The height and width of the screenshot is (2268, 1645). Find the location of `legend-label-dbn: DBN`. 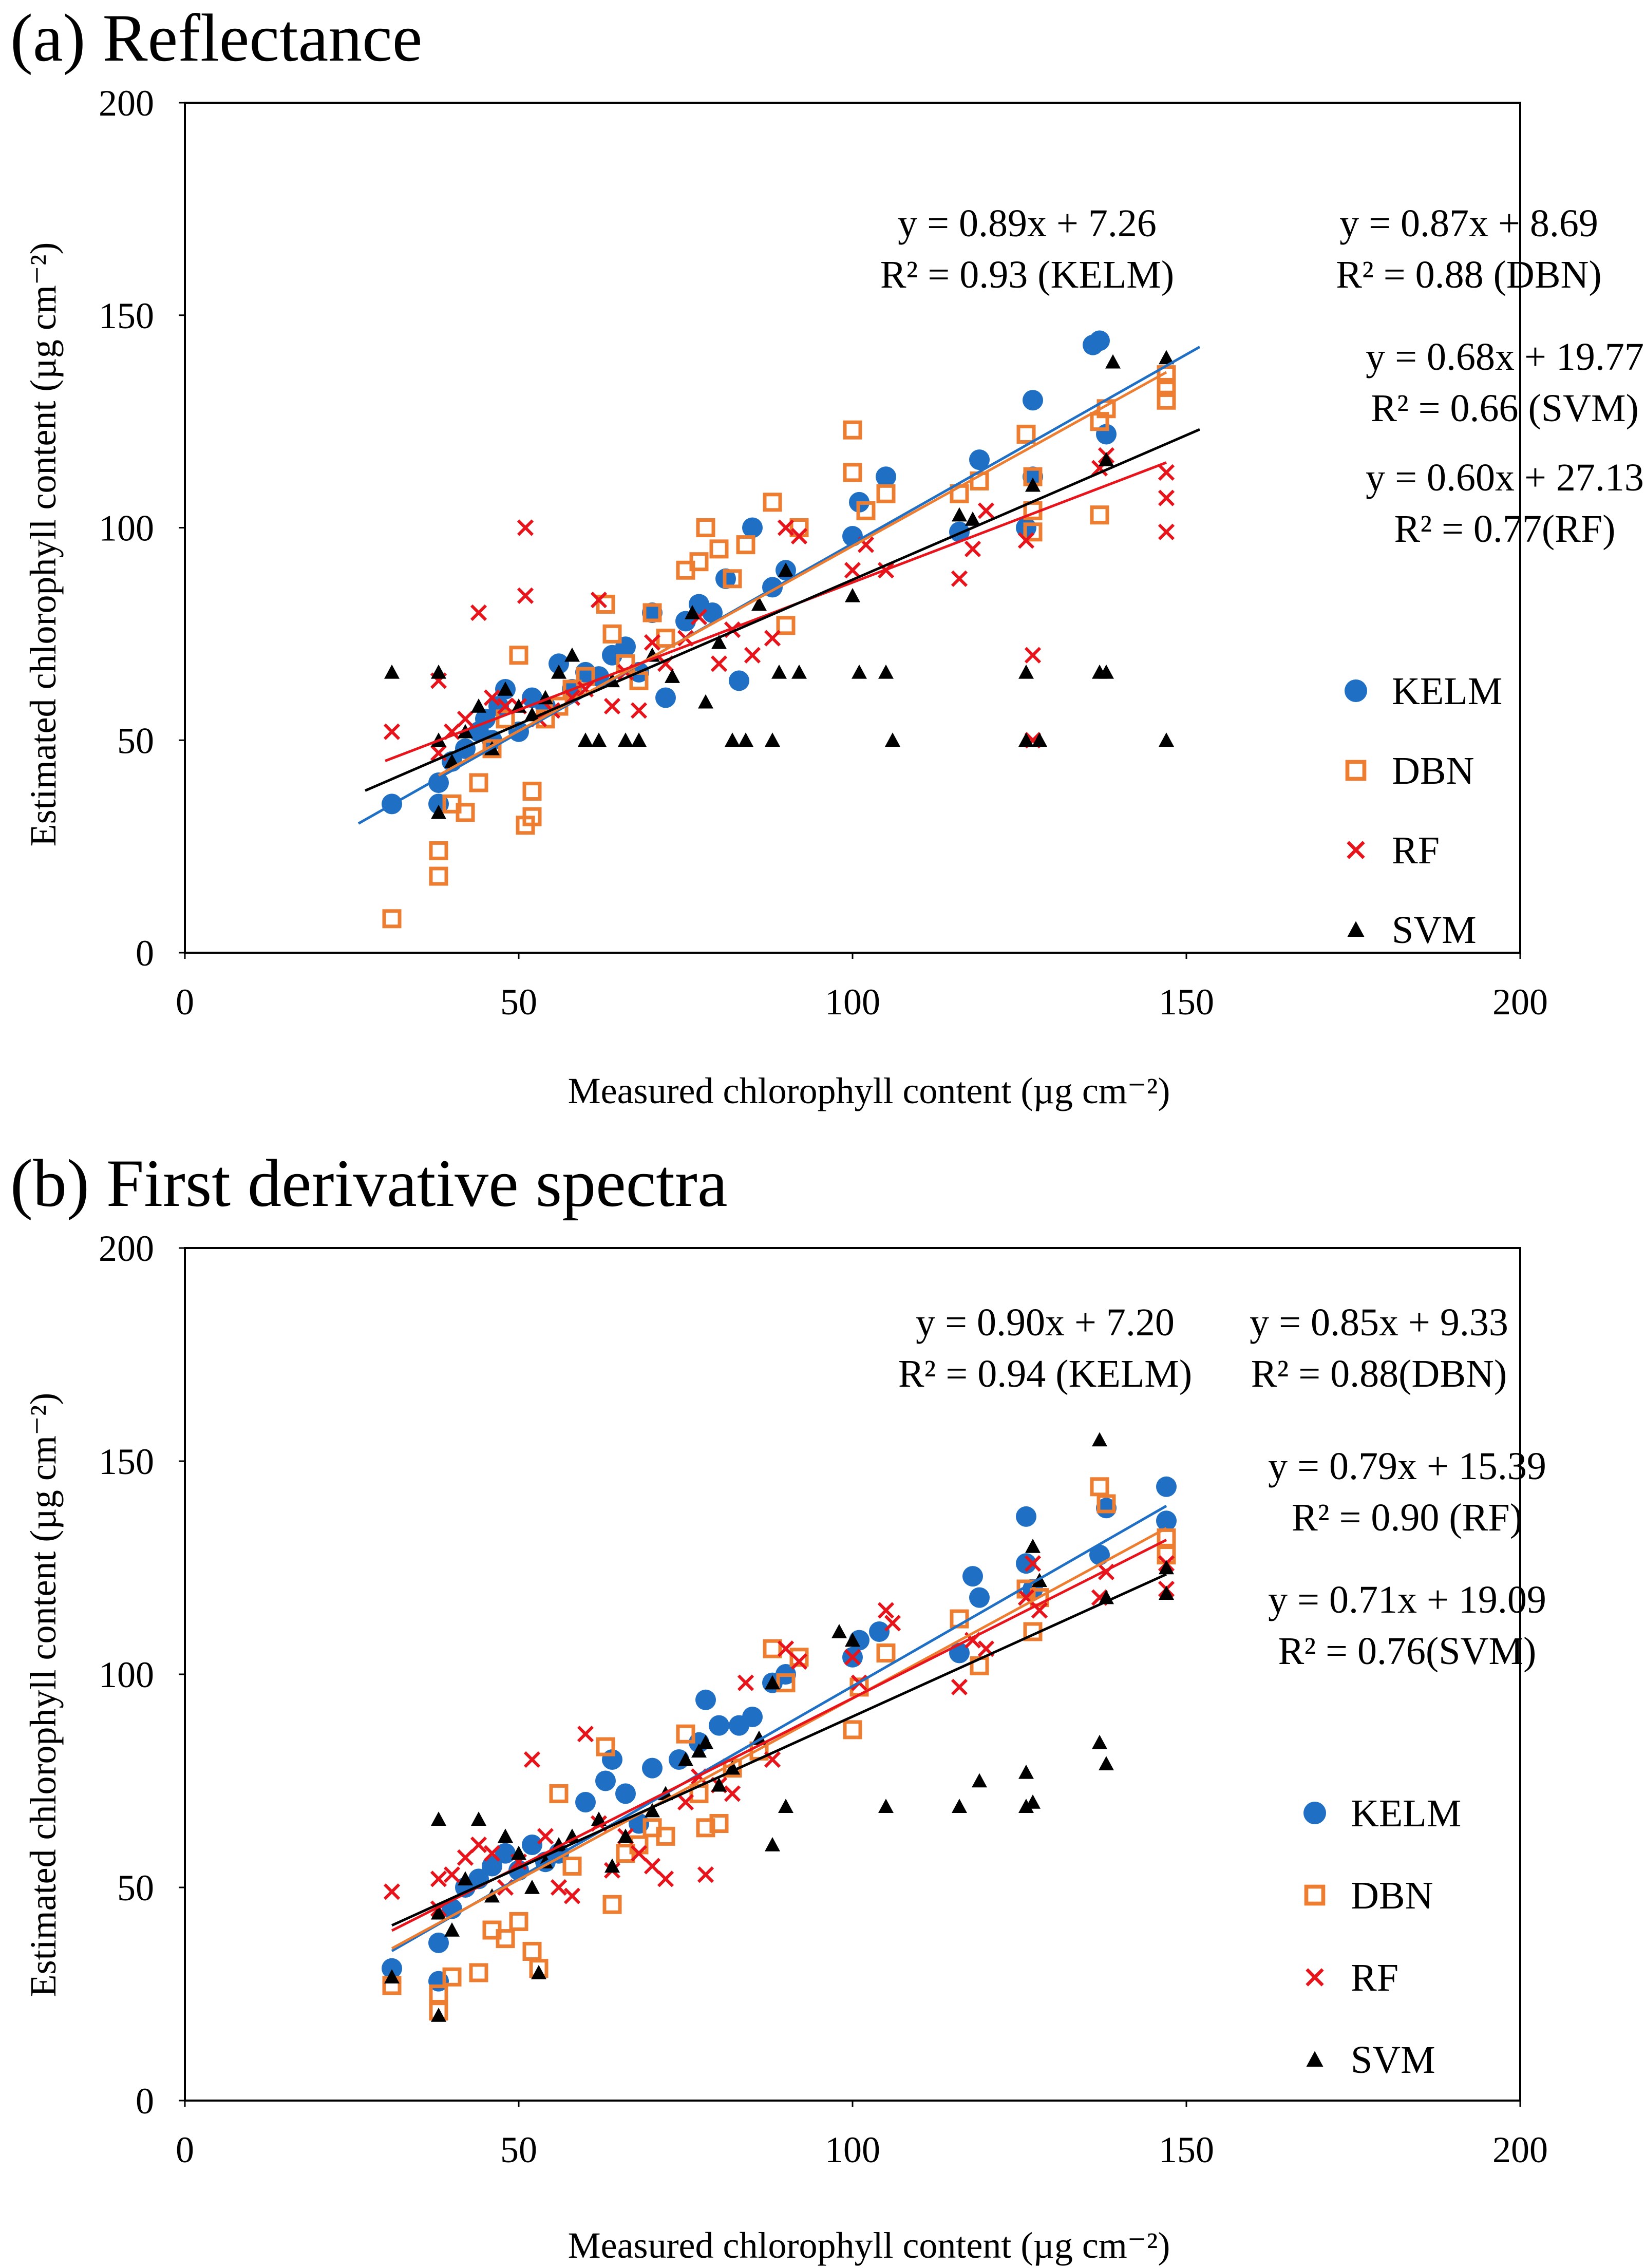

legend-label-dbn: DBN is located at coordinates (1392, 1895).